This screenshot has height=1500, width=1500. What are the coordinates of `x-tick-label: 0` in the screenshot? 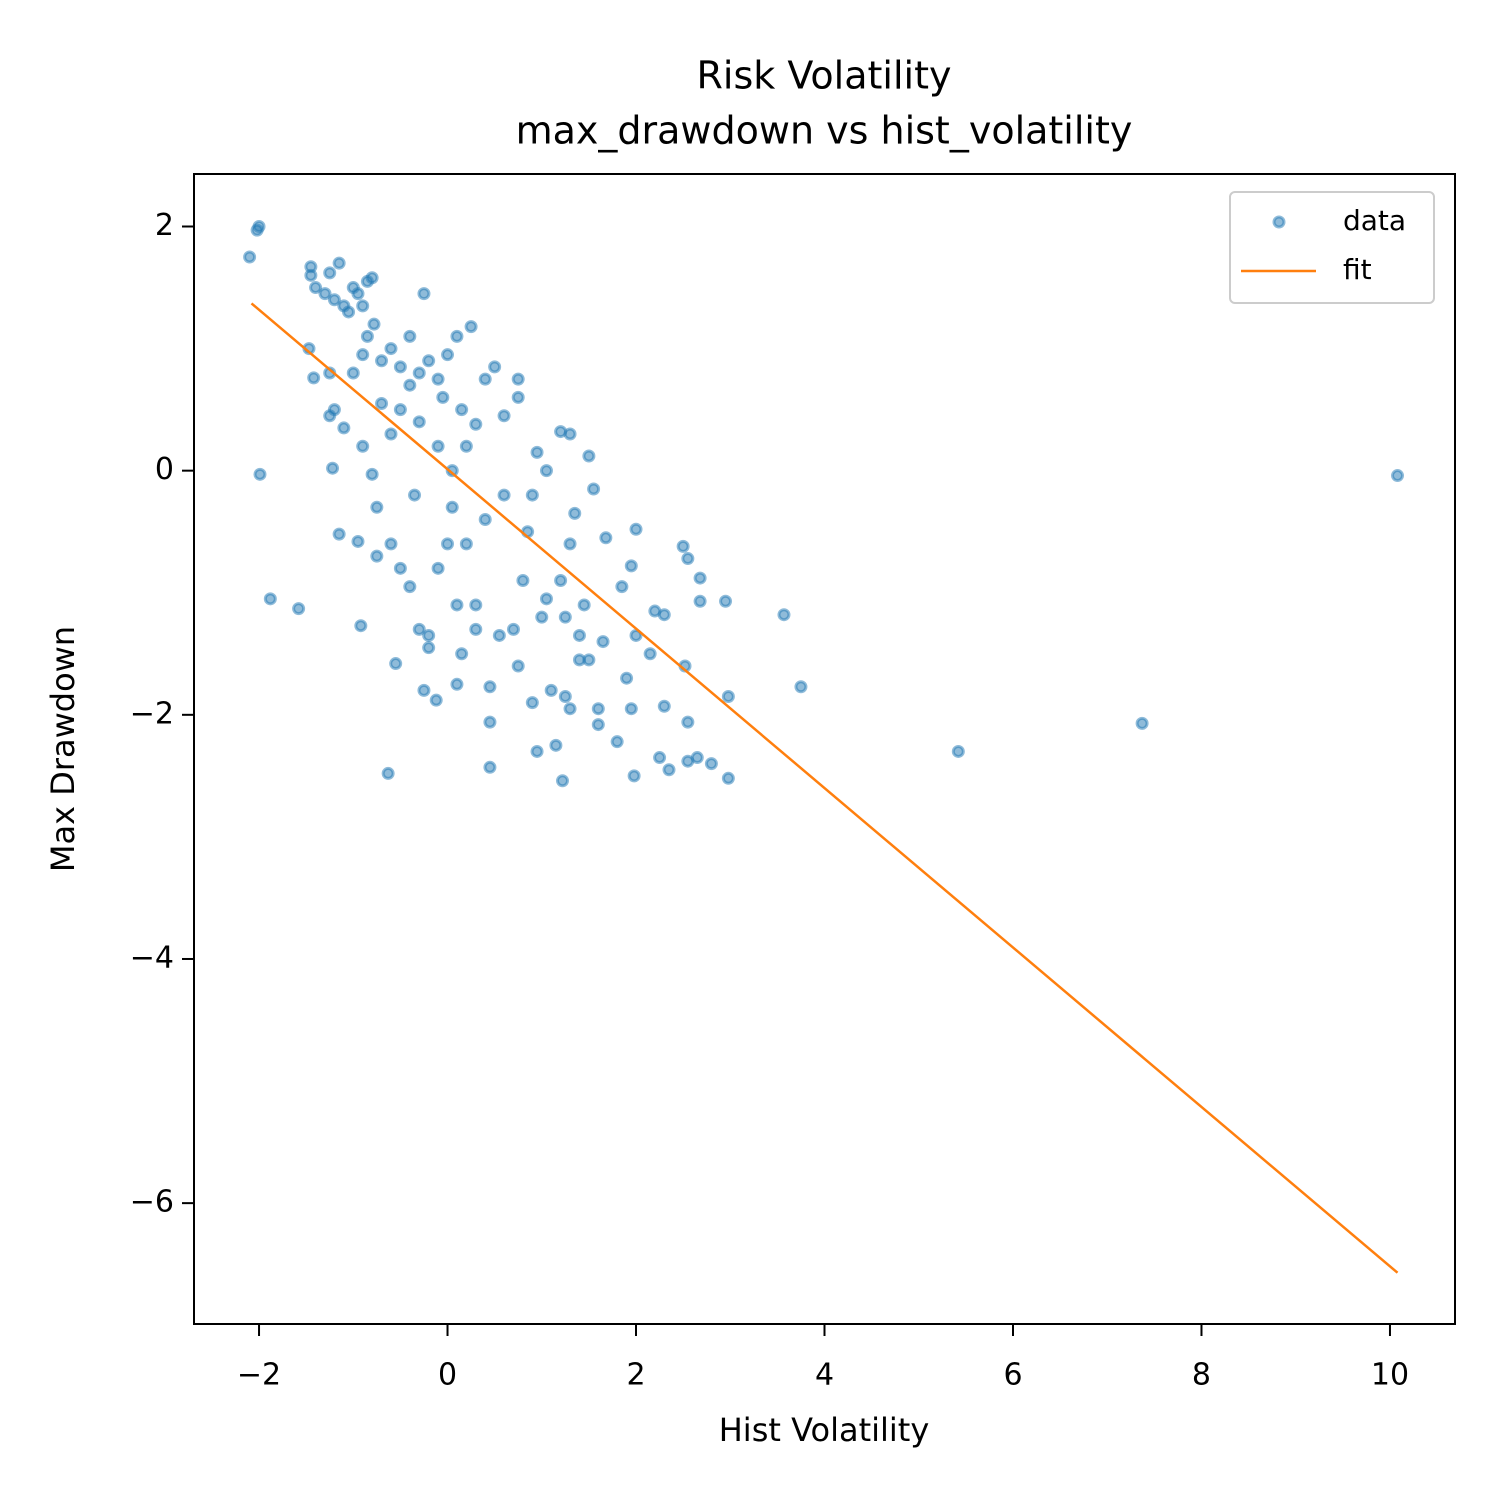 It's located at (447, 1375).